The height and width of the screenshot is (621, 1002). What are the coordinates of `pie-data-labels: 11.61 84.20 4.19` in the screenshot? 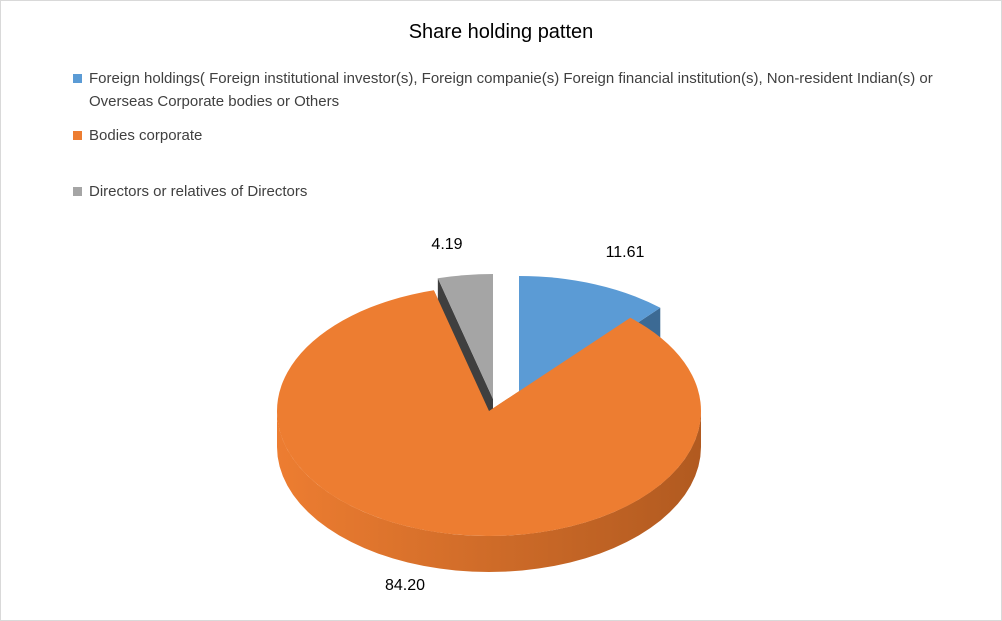 It's located at (515, 415).